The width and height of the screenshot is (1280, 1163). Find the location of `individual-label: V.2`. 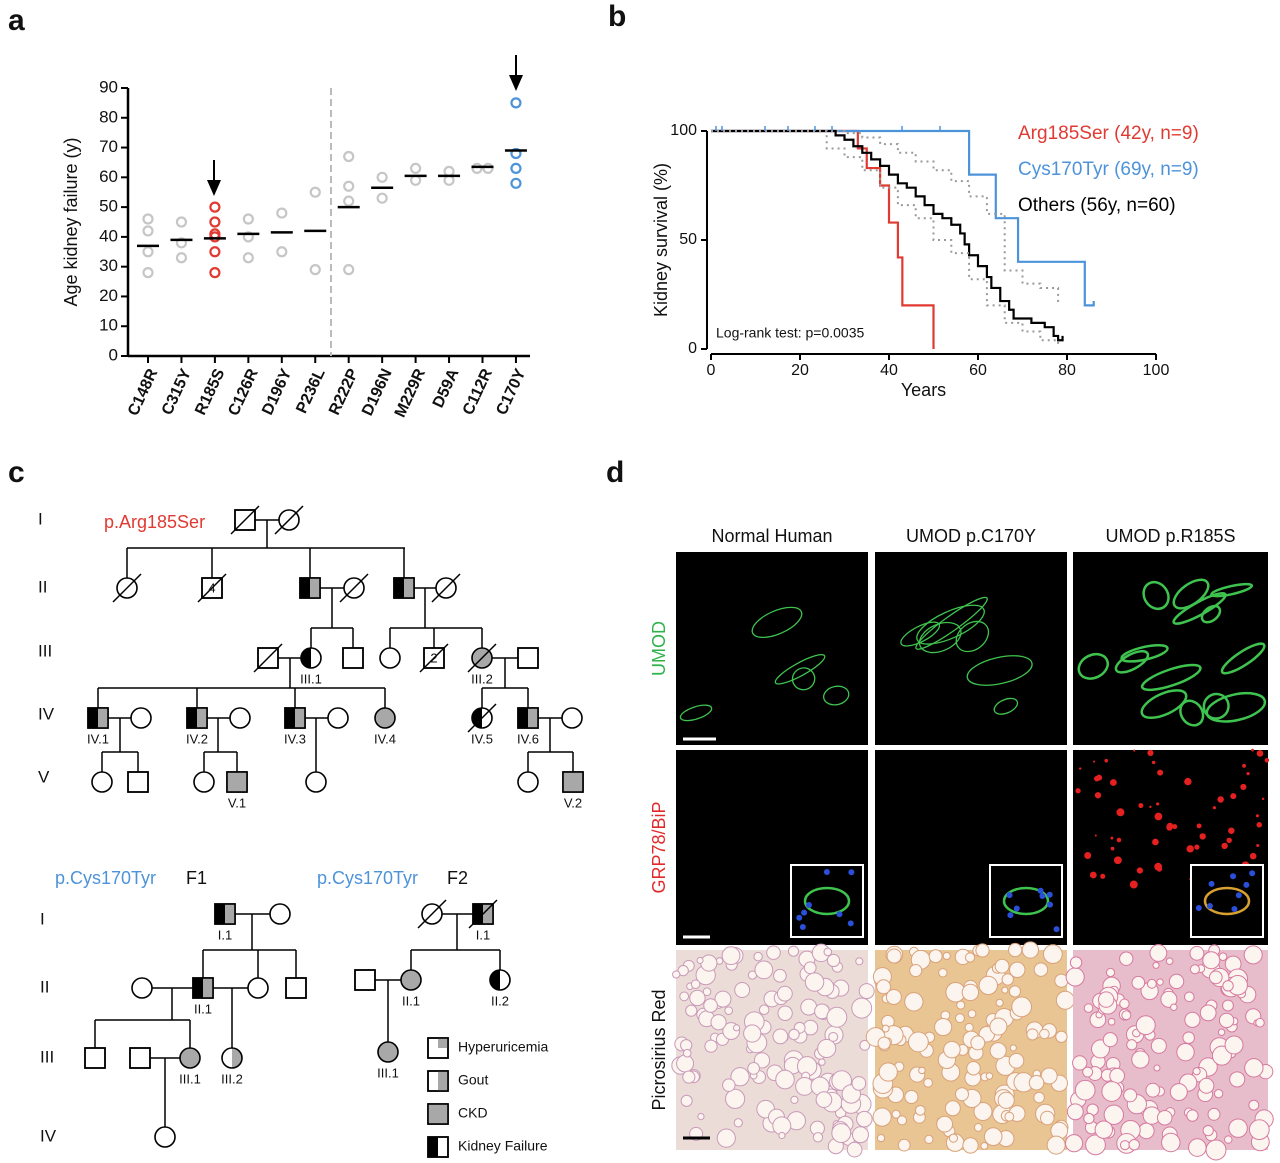

individual-label: V.2 is located at coordinates (573, 802).